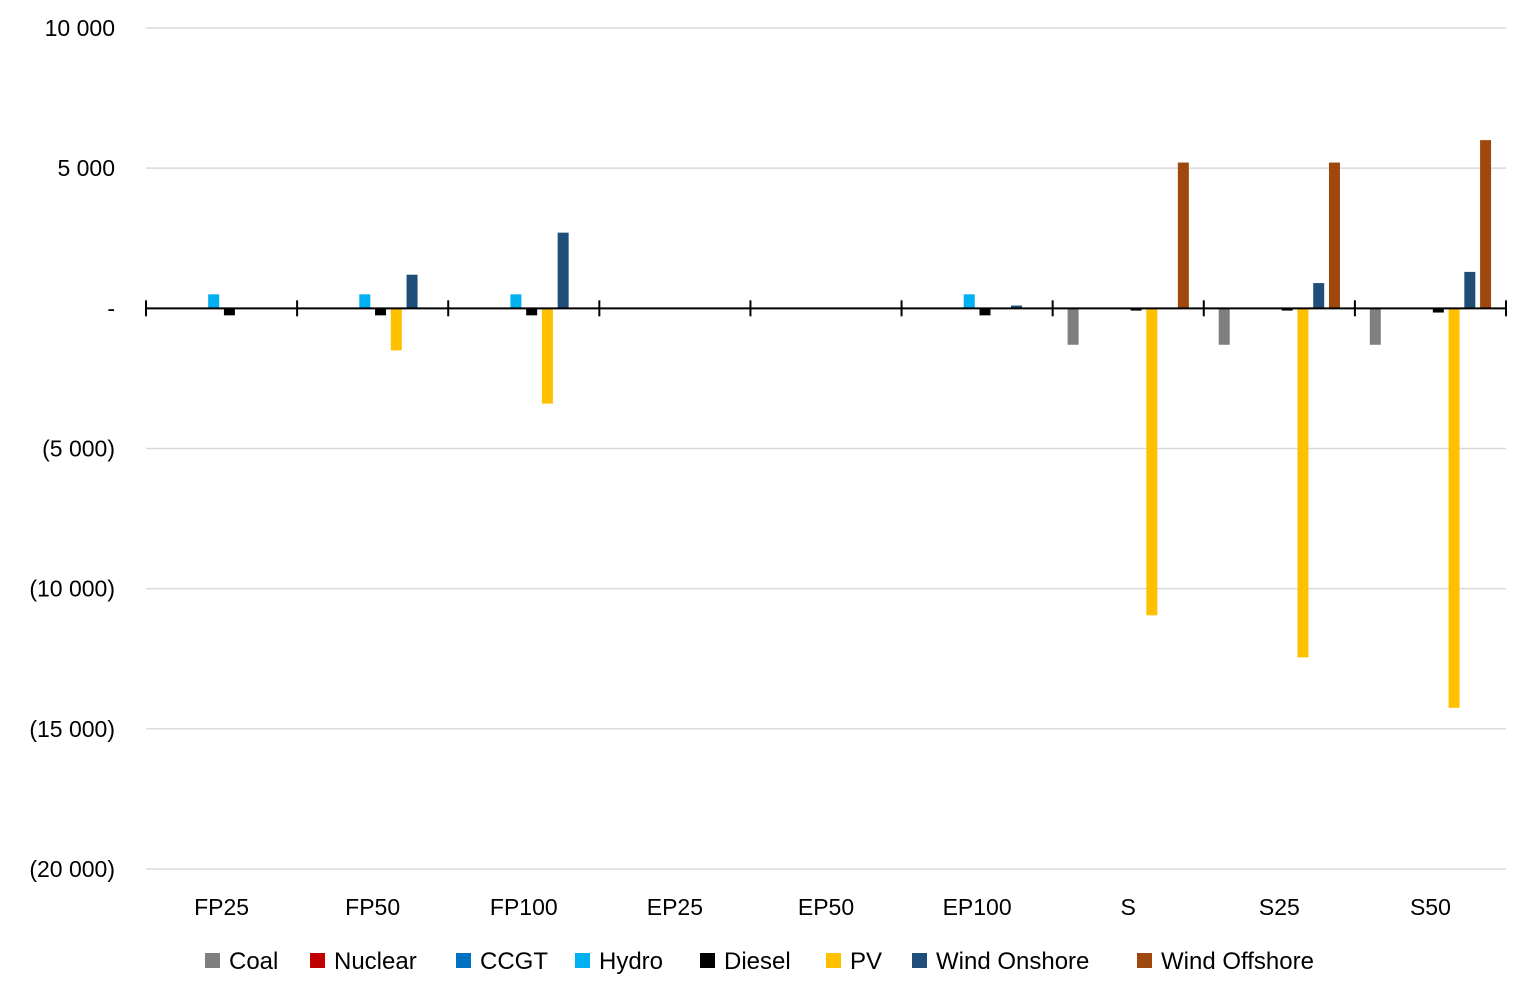 The width and height of the screenshot is (1527, 1002). Describe the element at coordinates (375, 961) in the screenshot. I see `legend-label: Nuclear` at that location.